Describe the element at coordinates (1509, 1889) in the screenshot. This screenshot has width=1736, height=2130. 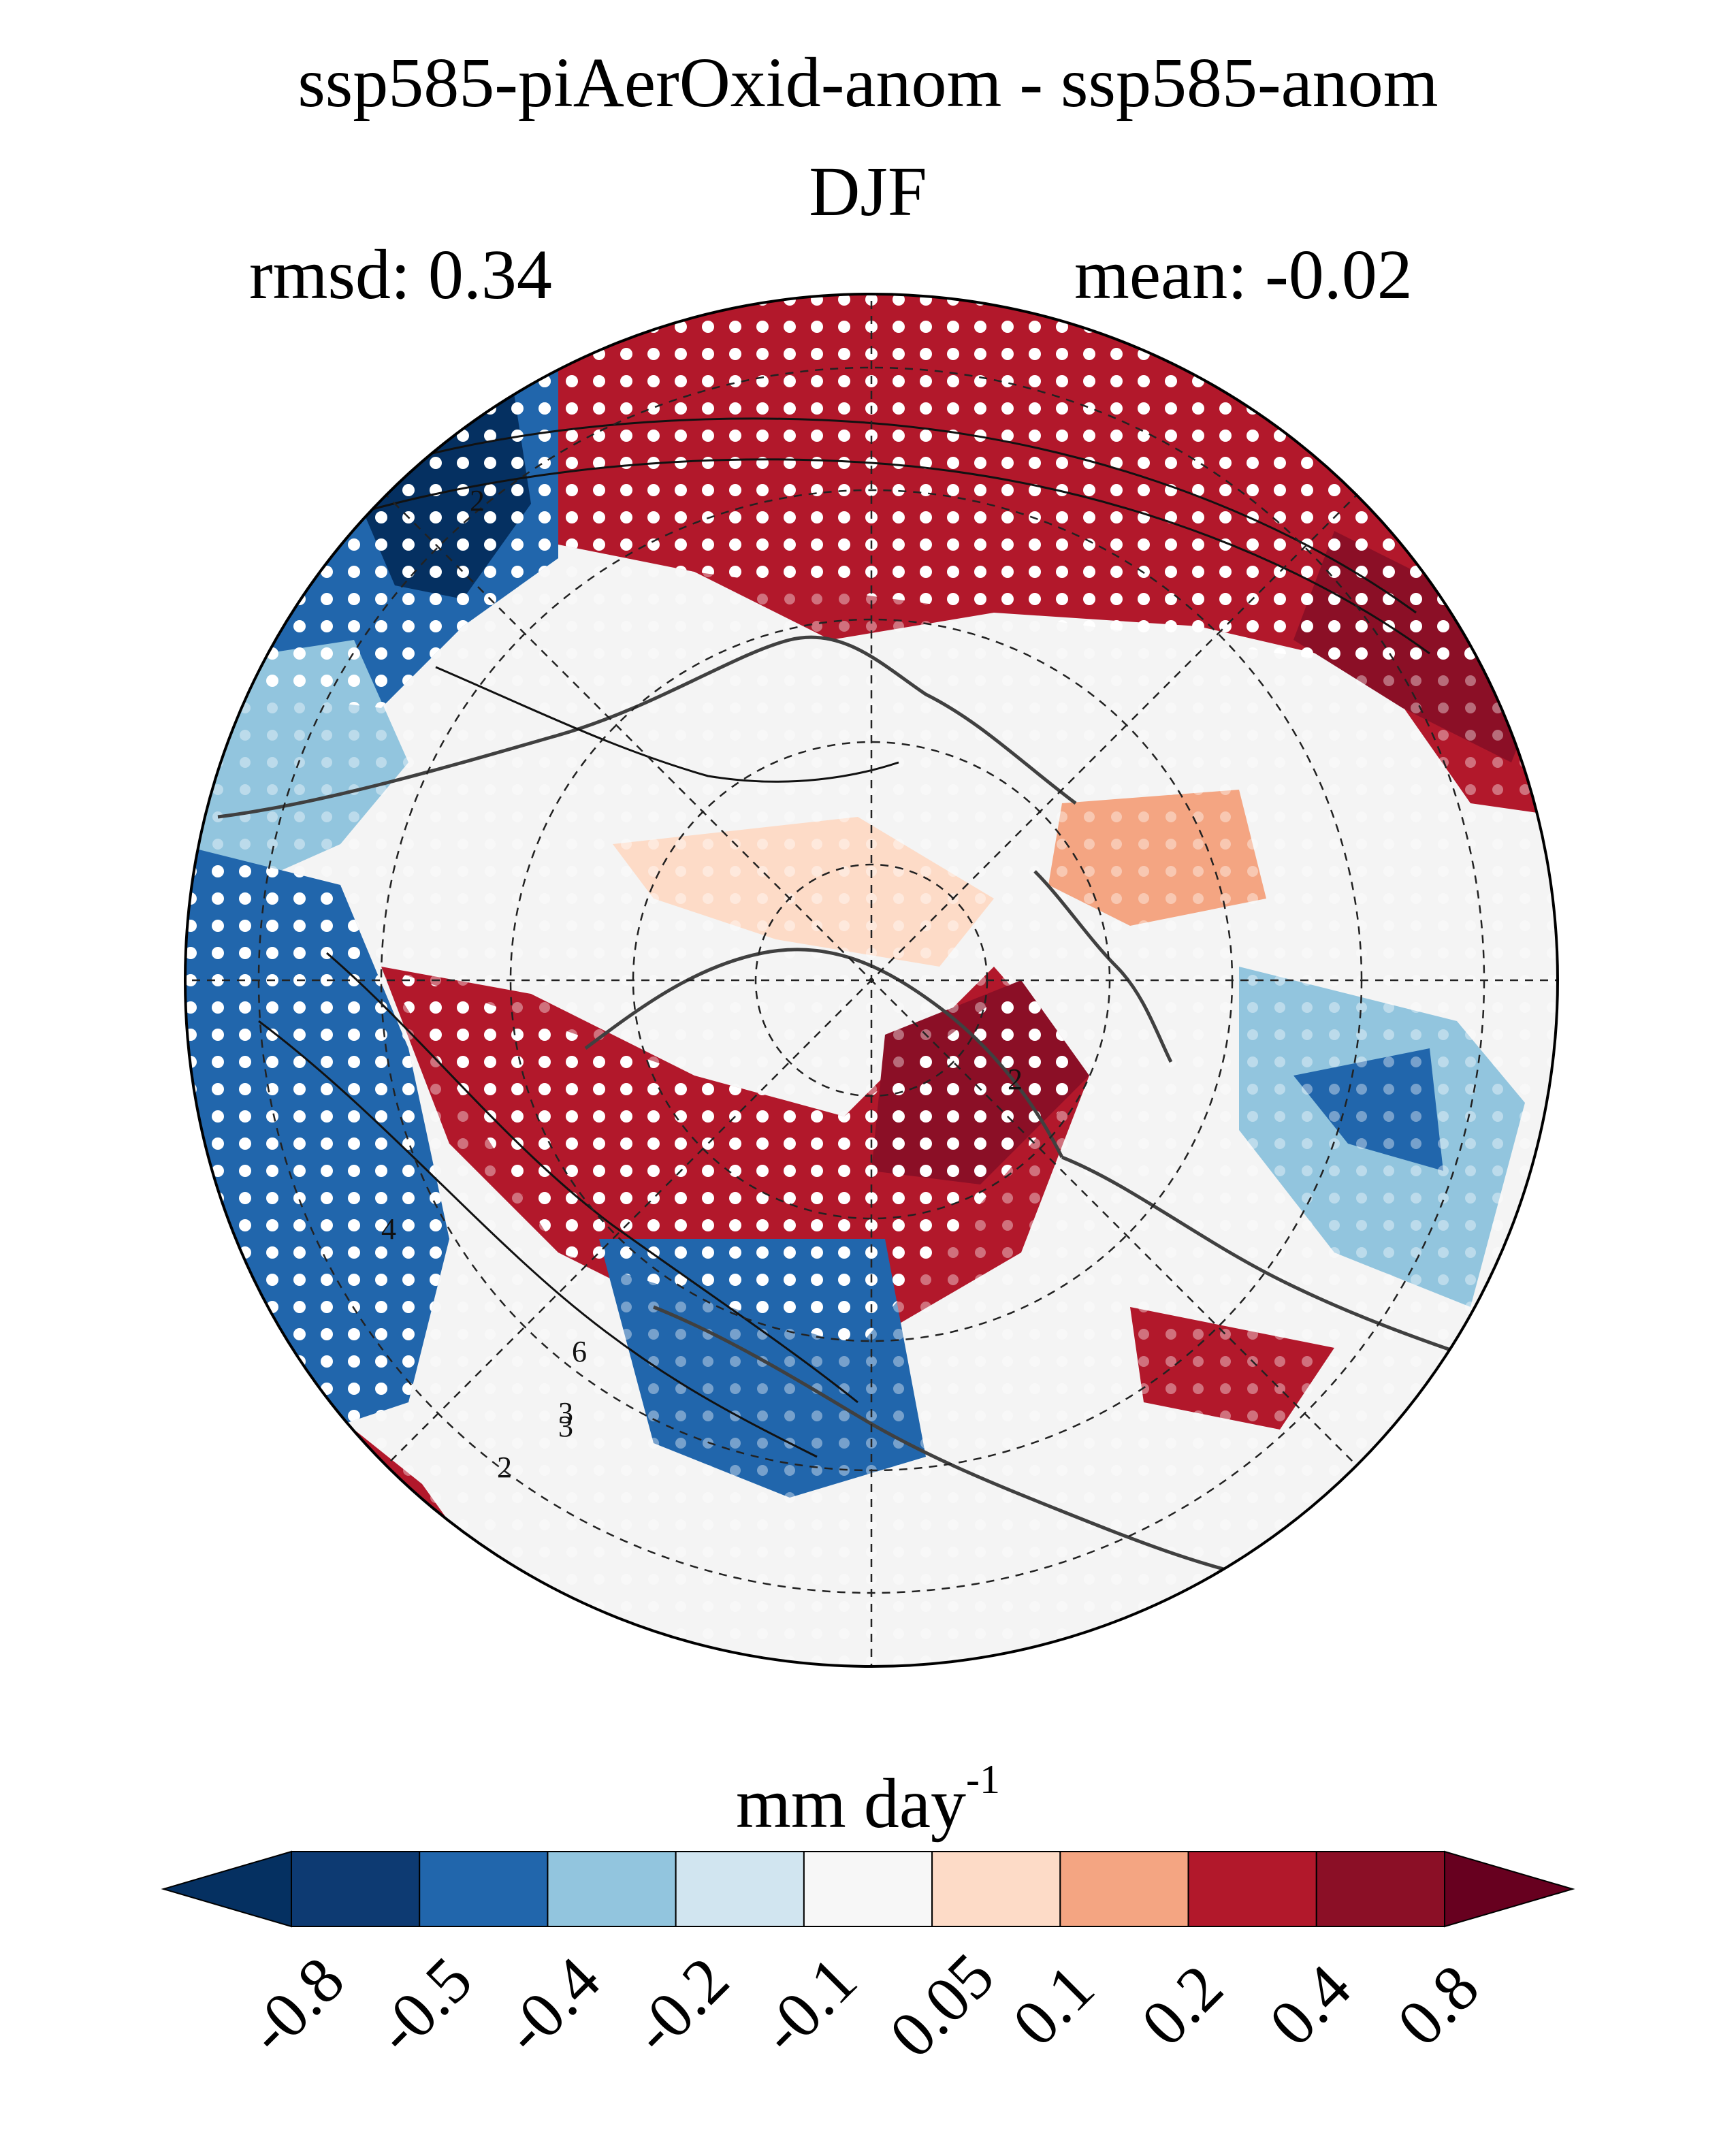
I see `colorbar-extend-high` at that location.